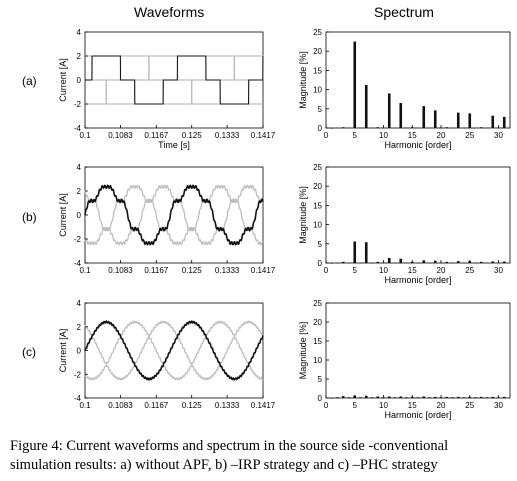 This screenshot has height=481, width=517. What do you see at coordinates (498, 135) in the screenshot?
I see `spectrum-xtick-label: 30` at bounding box center [498, 135].